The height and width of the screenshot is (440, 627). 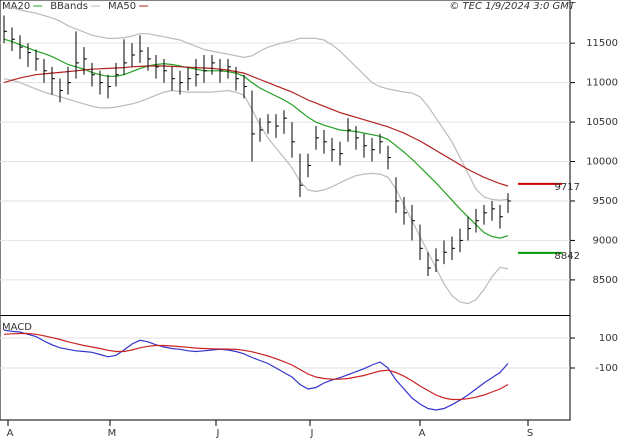 What do you see at coordinates (530, 433) in the screenshot?
I see `x-tick-label: S` at bounding box center [530, 433].